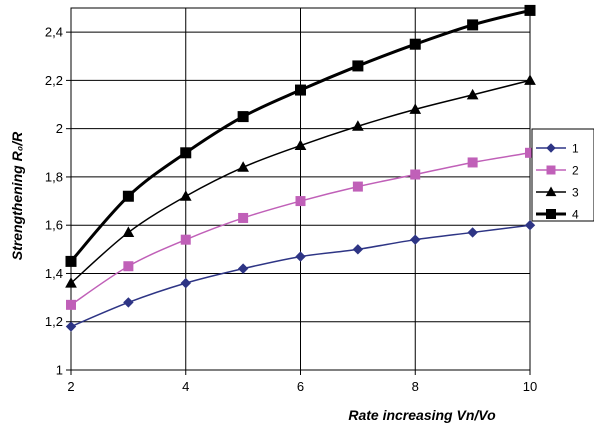  What do you see at coordinates (415, 386) in the screenshot?
I see `x-tick-label: 8` at bounding box center [415, 386].